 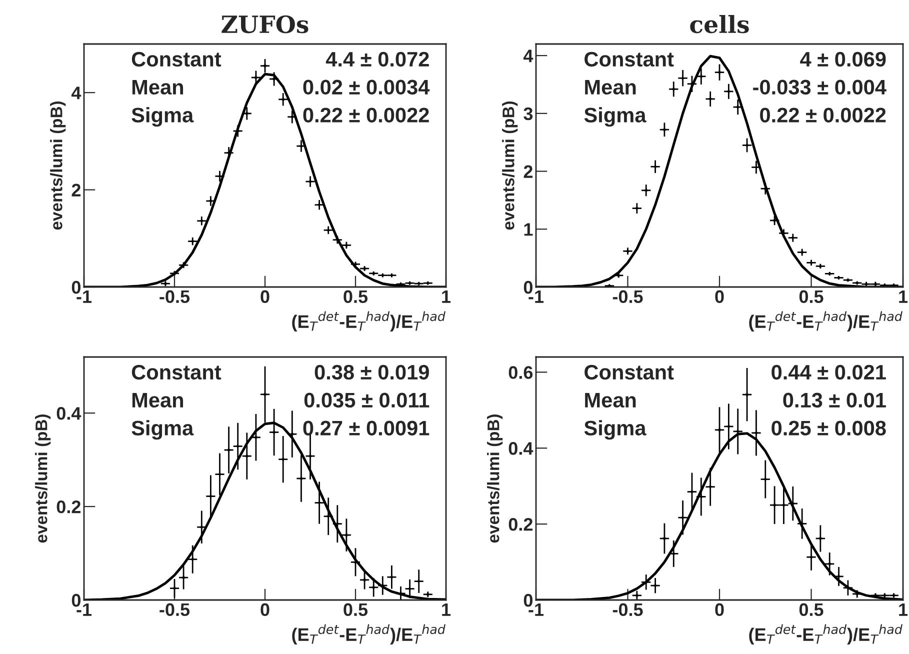 I want to click on annotation: 0.38 ± 0.019, so click(x=371, y=372).